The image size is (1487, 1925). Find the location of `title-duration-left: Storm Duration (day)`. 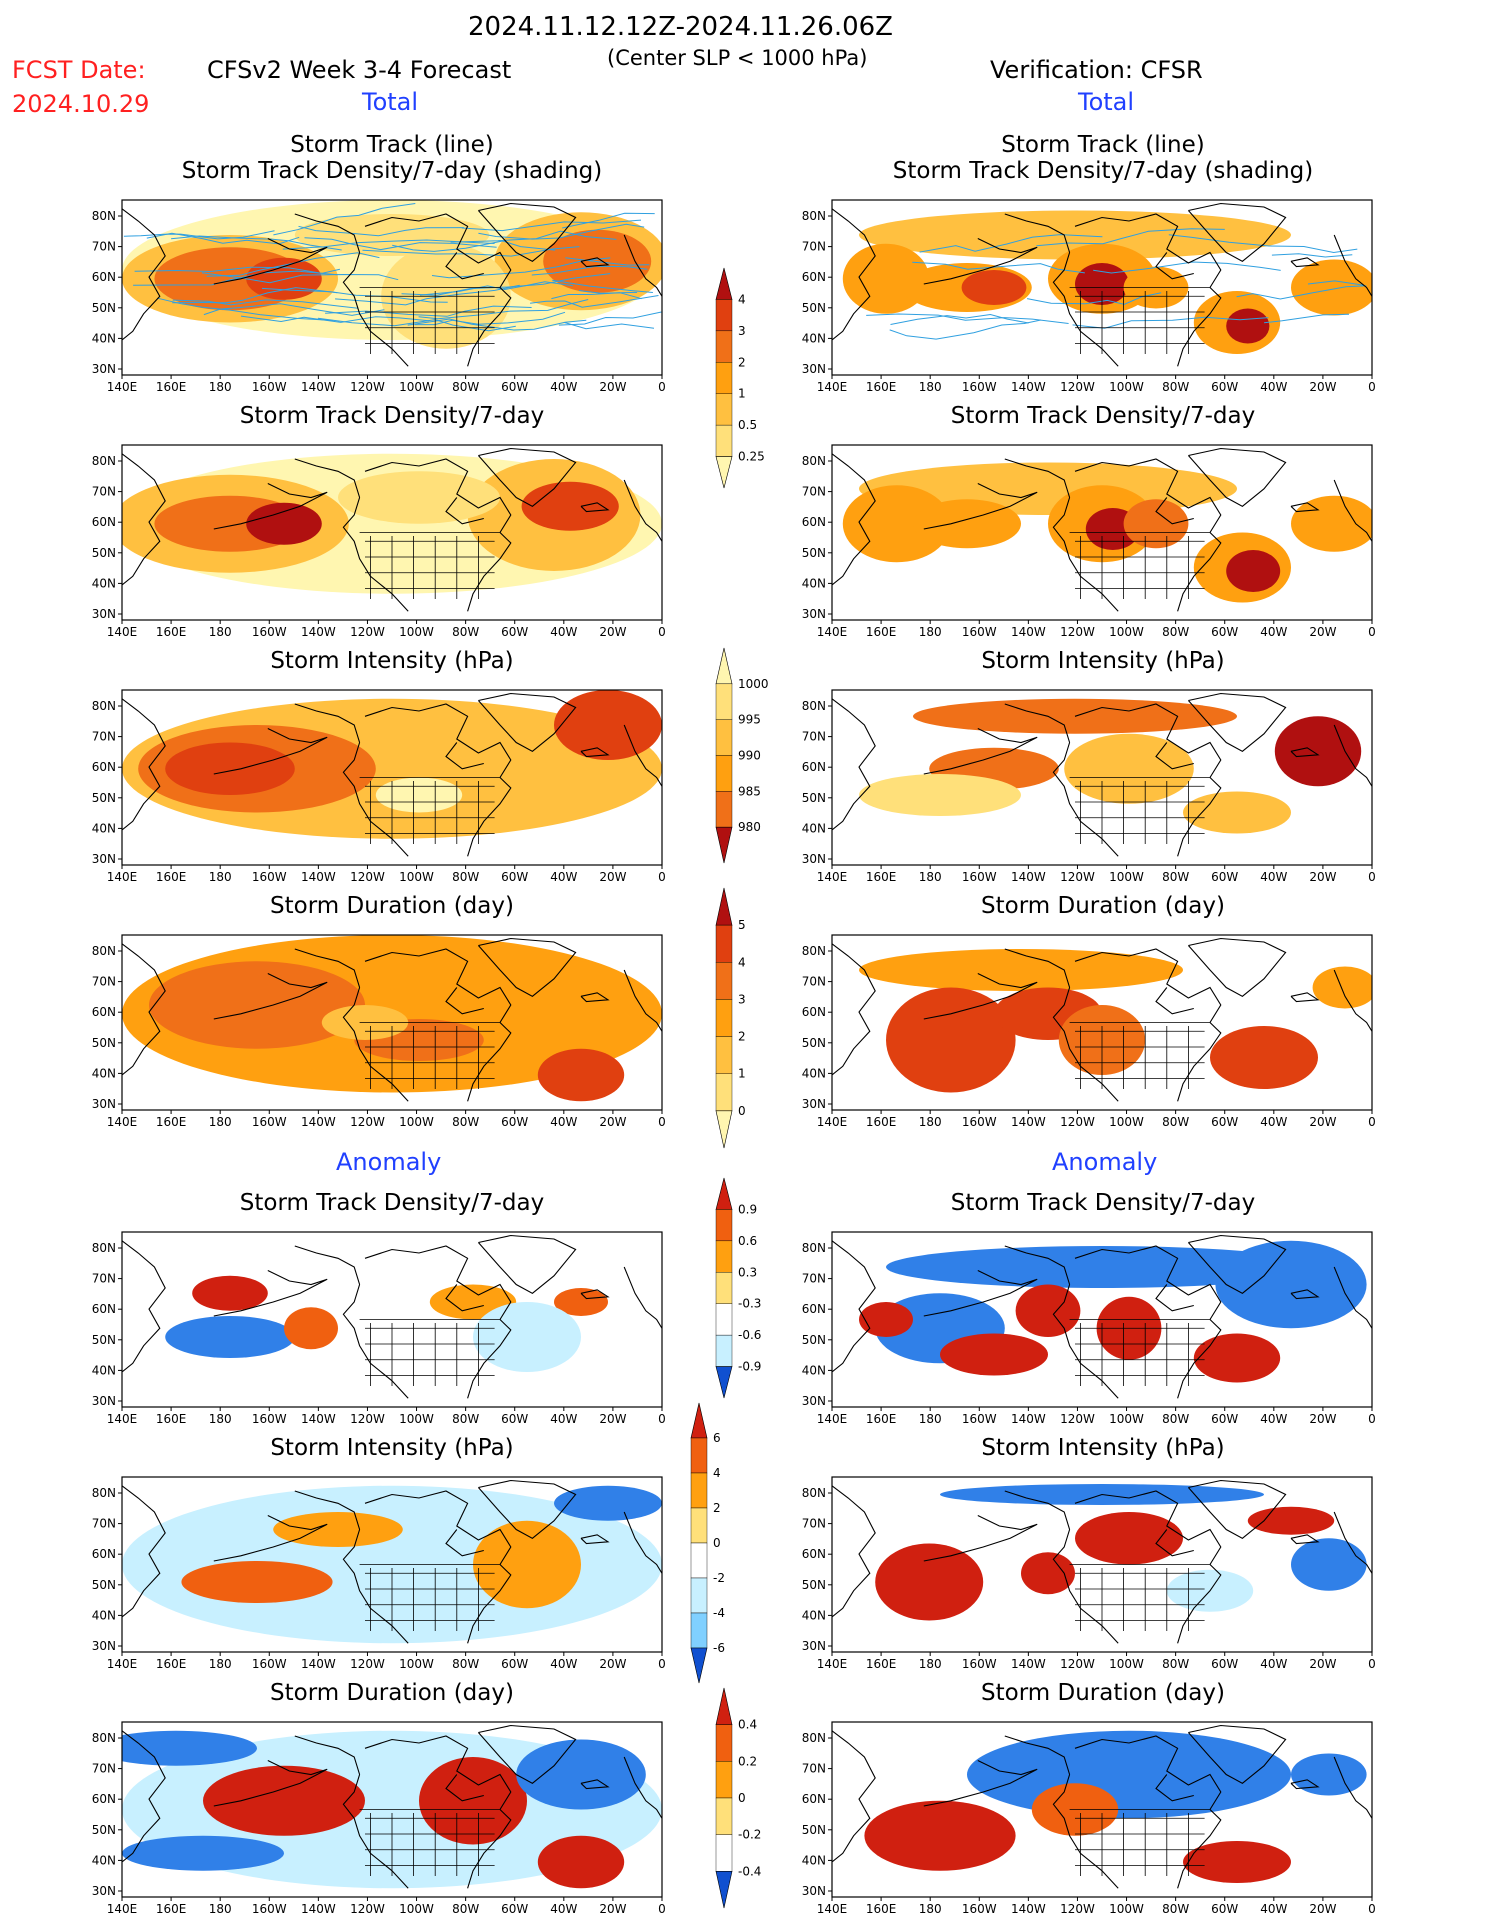

title-duration-left: Storm Duration (day) is located at coordinates (392, 906).